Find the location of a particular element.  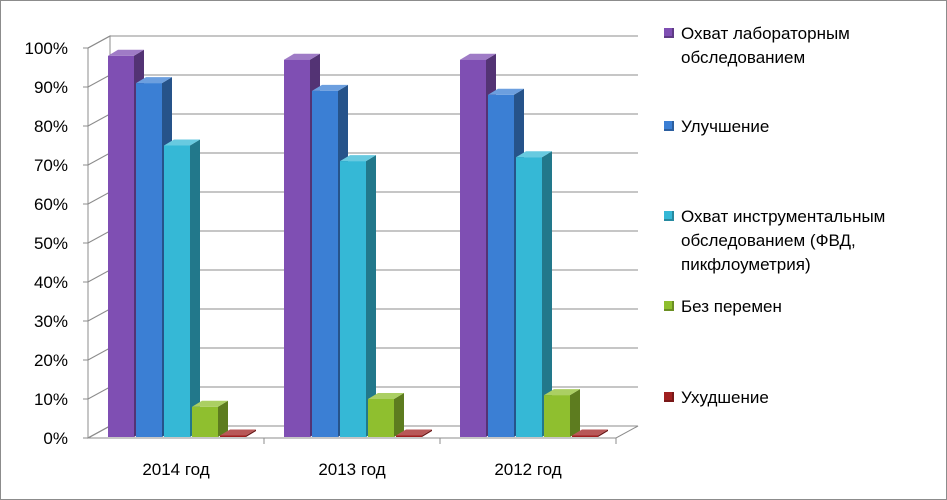

legend-swatch-worsening is located at coordinates (669, 397).